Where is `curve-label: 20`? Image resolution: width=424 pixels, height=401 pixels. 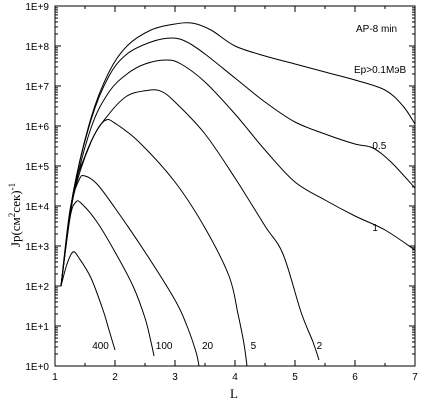 curve-label: 20 is located at coordinates (208, 346).